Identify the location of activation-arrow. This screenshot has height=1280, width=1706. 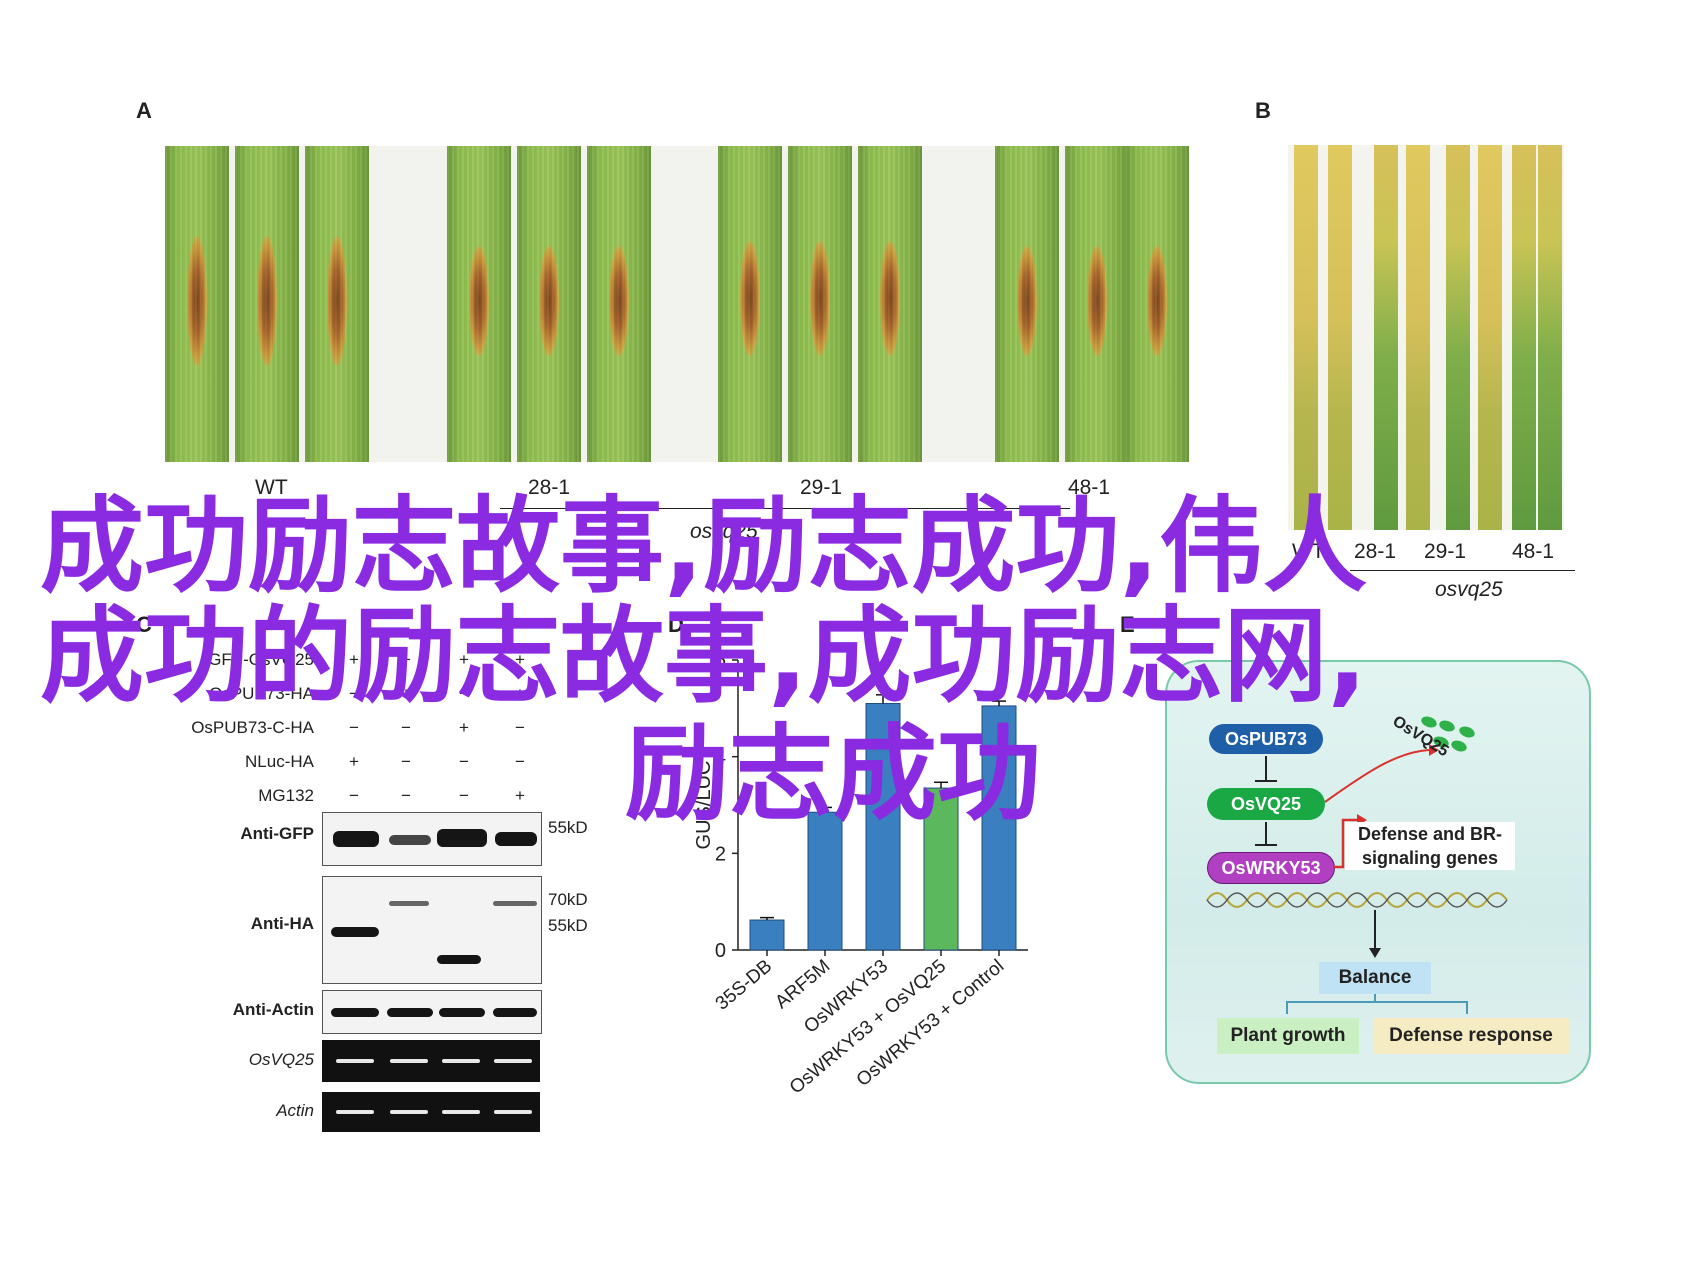
(1346, 843).